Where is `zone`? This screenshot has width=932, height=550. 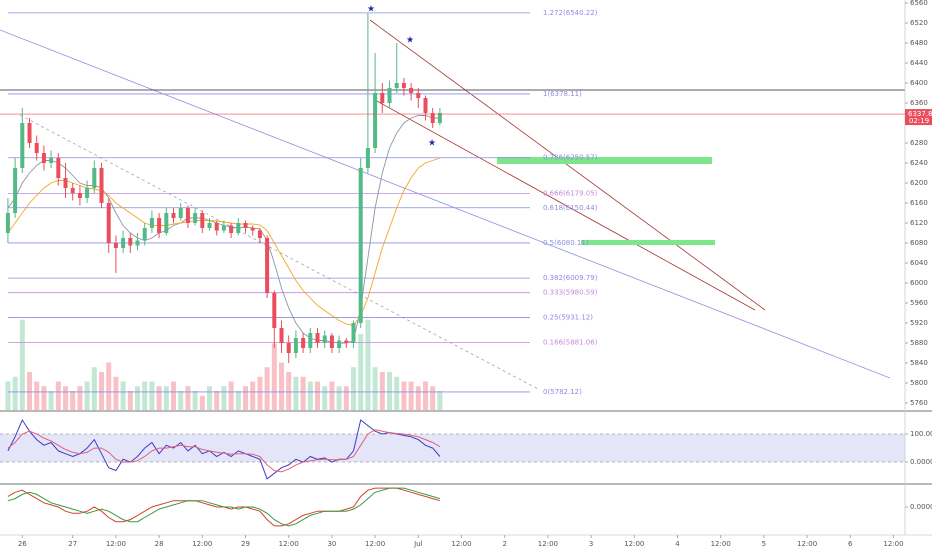
zone is located at coordinates (648, 242).